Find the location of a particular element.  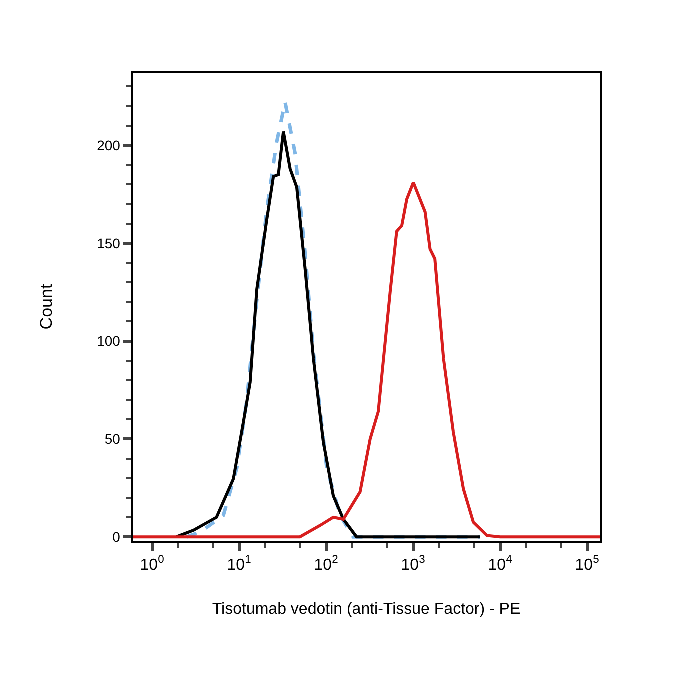

y-tick-label: 150 is located at coordinates (109, 243).